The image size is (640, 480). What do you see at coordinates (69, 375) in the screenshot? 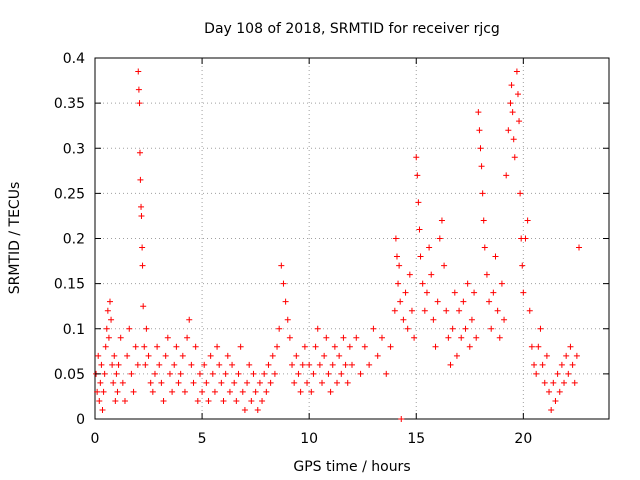
I see `y-tick-label: 0.05` at bounding box center [69, 375].